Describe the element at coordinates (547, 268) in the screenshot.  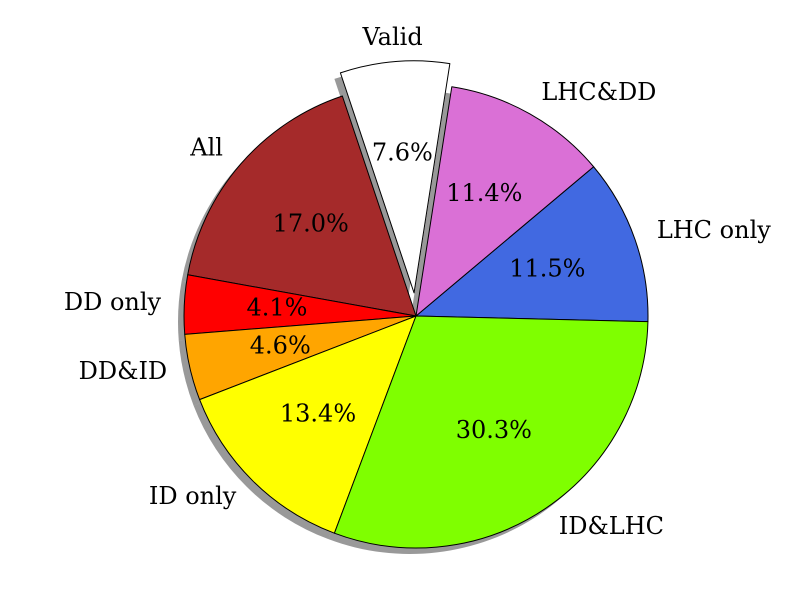
I see `value-label: 11.5%` at that location.